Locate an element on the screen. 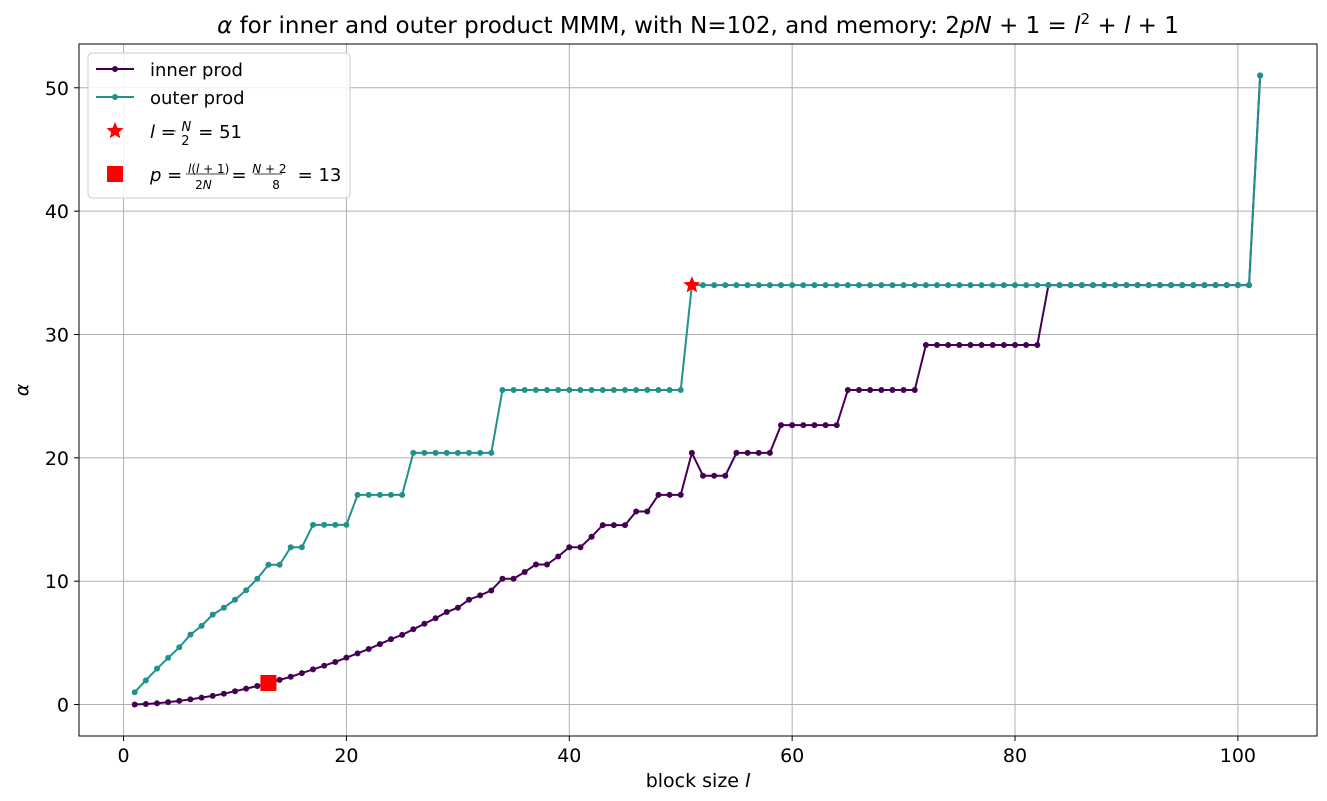 This screenshot has width=1327, height=801. y-tick-label: 50 is located at coordinates (57, 89).